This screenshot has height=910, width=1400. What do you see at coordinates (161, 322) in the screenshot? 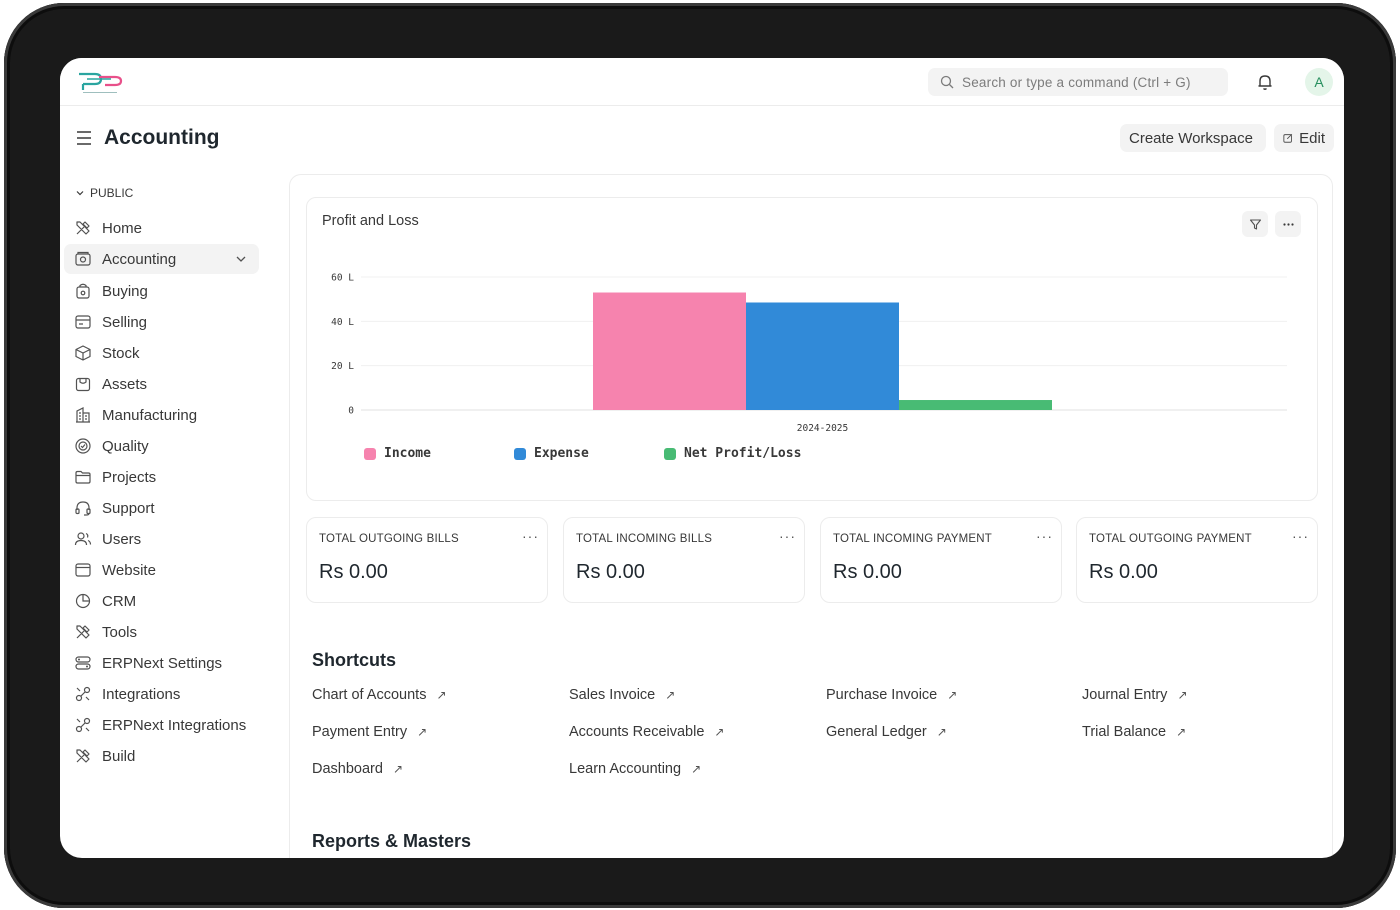
I see `sidebar-item-selling: Selling` at bounding box center [161, 322].